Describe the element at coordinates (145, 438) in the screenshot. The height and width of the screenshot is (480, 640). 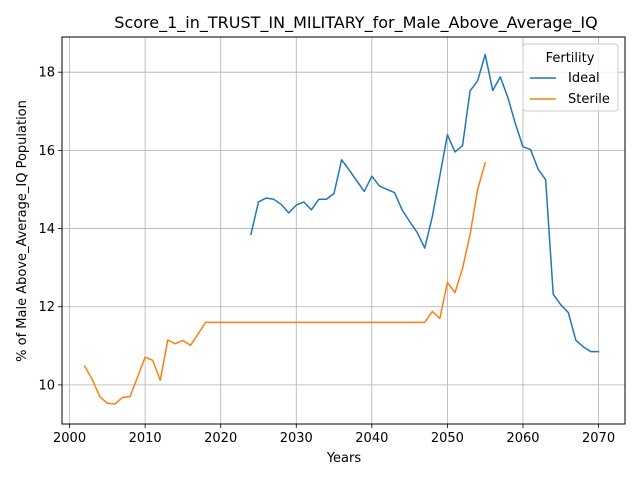
I see `x-tick-label: 2010` at that location.